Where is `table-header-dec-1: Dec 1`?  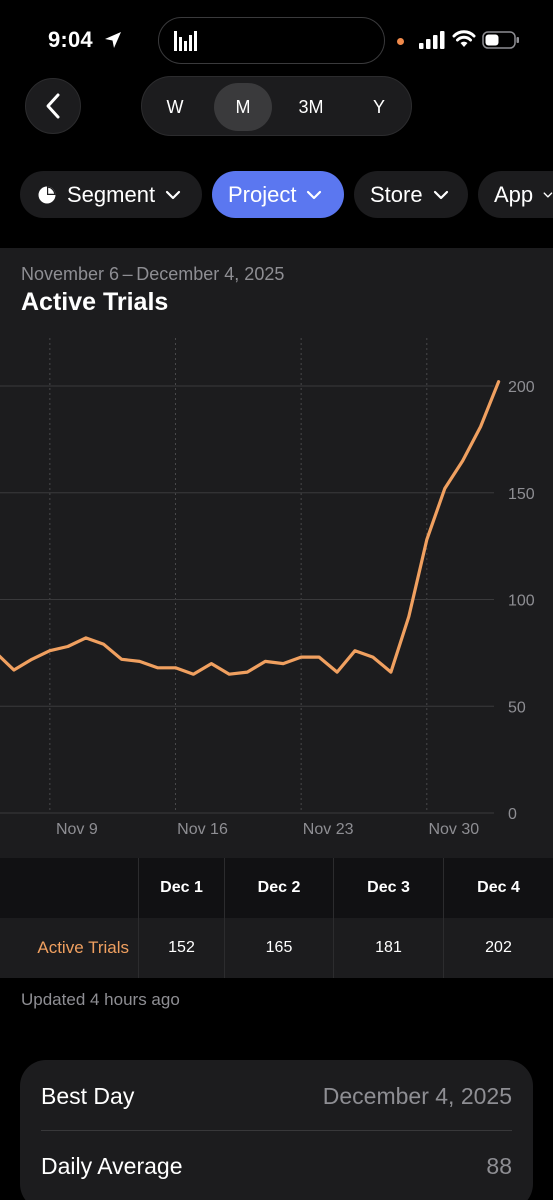 table-header-dec-1: Dec 1 is located at coordinates (181, 888).